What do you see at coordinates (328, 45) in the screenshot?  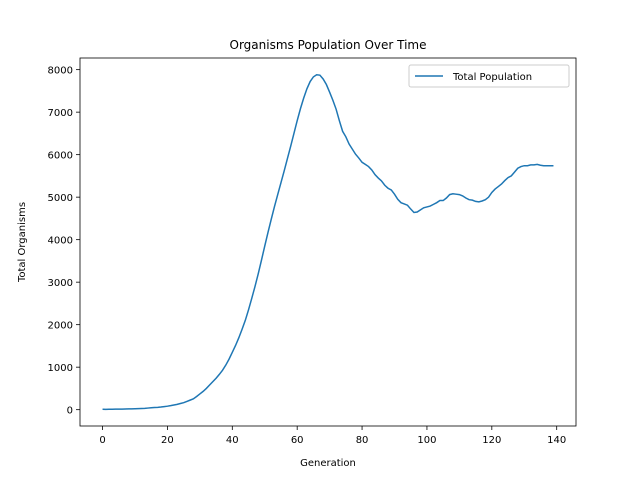 I see `chart-title: Organisms Population Over Time` at bounding box center [328, 45].